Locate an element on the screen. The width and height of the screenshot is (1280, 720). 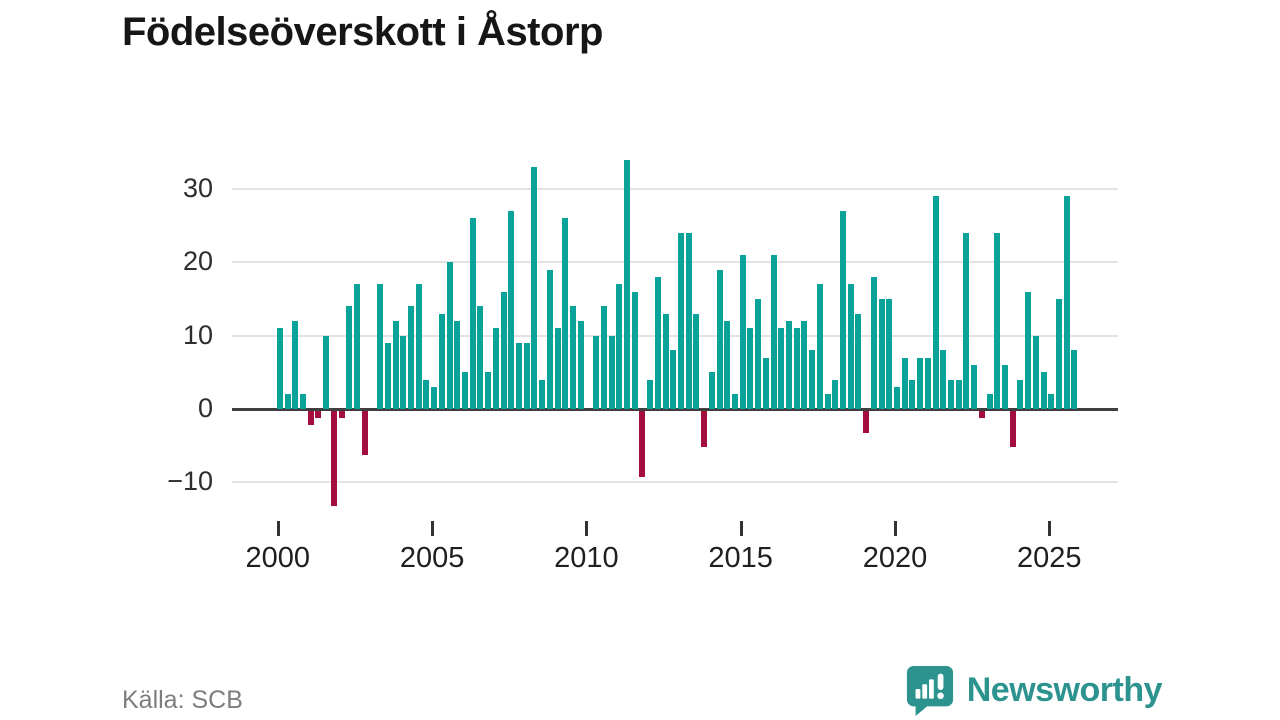
bar-2018-Q4 is located at coordinates (858, 361).